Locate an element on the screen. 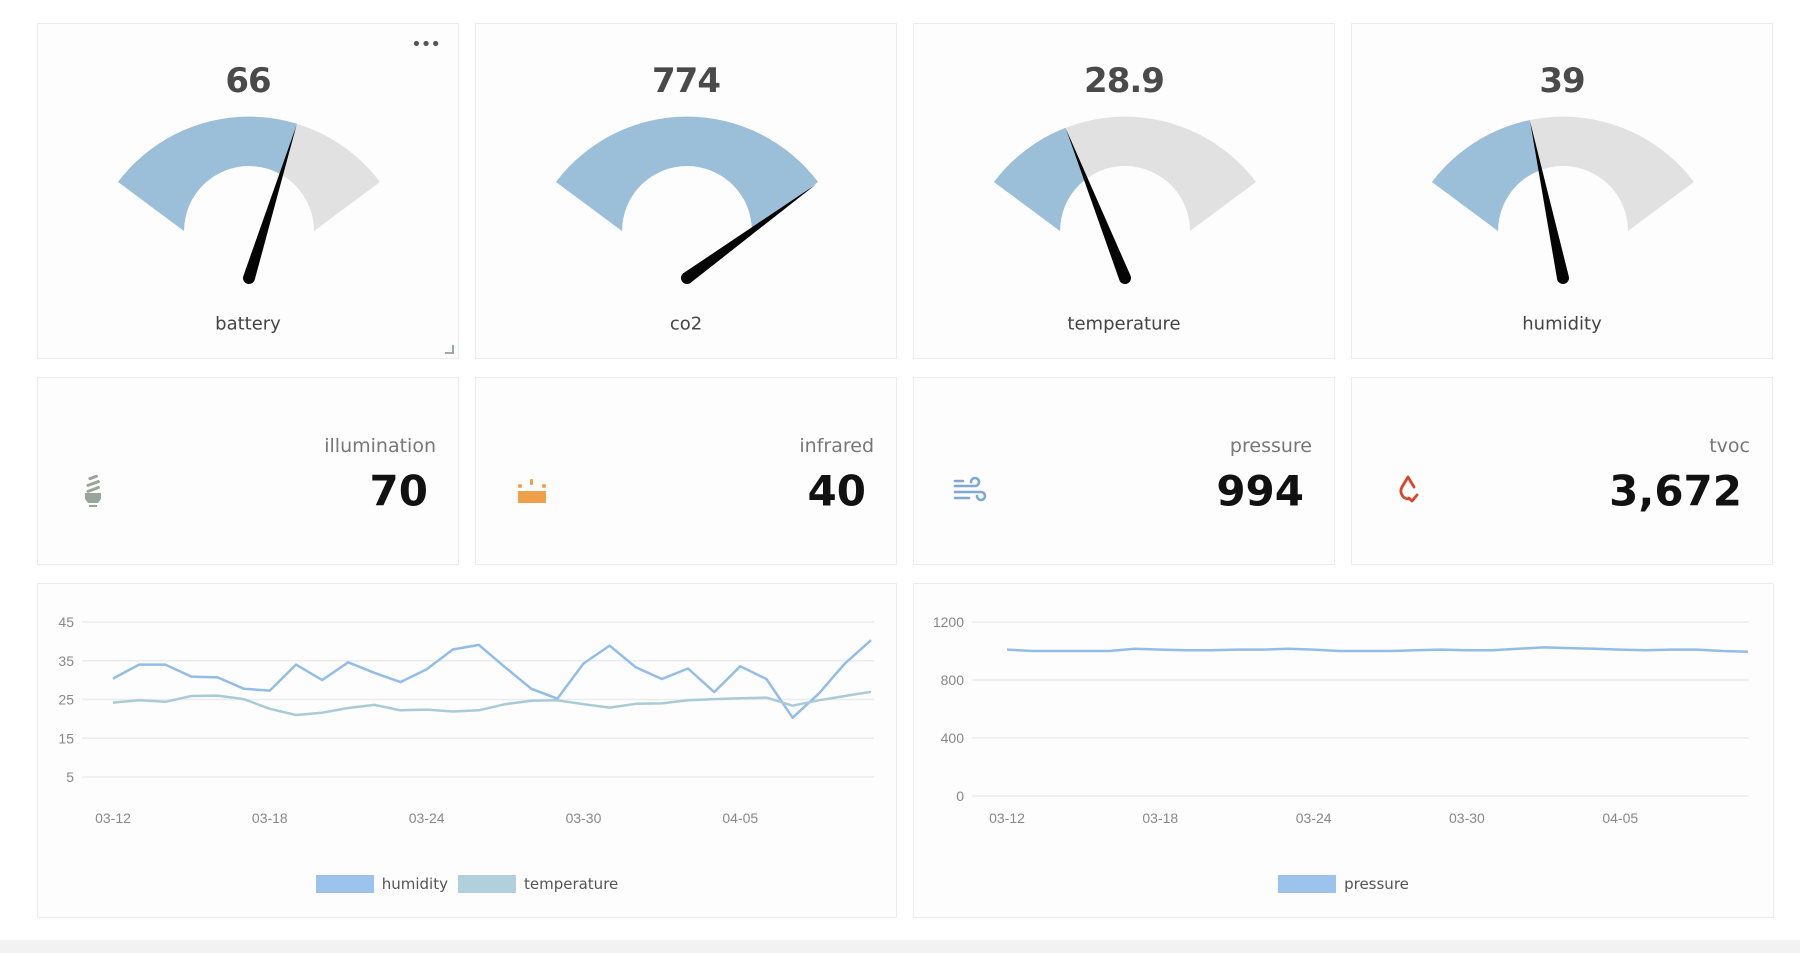 This screenshot has height=953, width=1800. stat-card-pressure: pressure 994 is located at coordinates (1124, 471).